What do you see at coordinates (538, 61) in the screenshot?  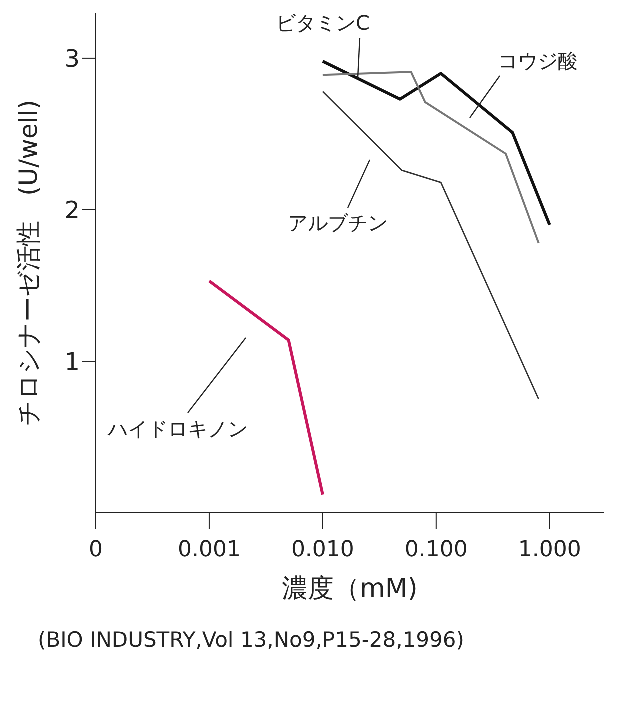 I see `series-label: コウジ酸` at bounding box center [538, 61].